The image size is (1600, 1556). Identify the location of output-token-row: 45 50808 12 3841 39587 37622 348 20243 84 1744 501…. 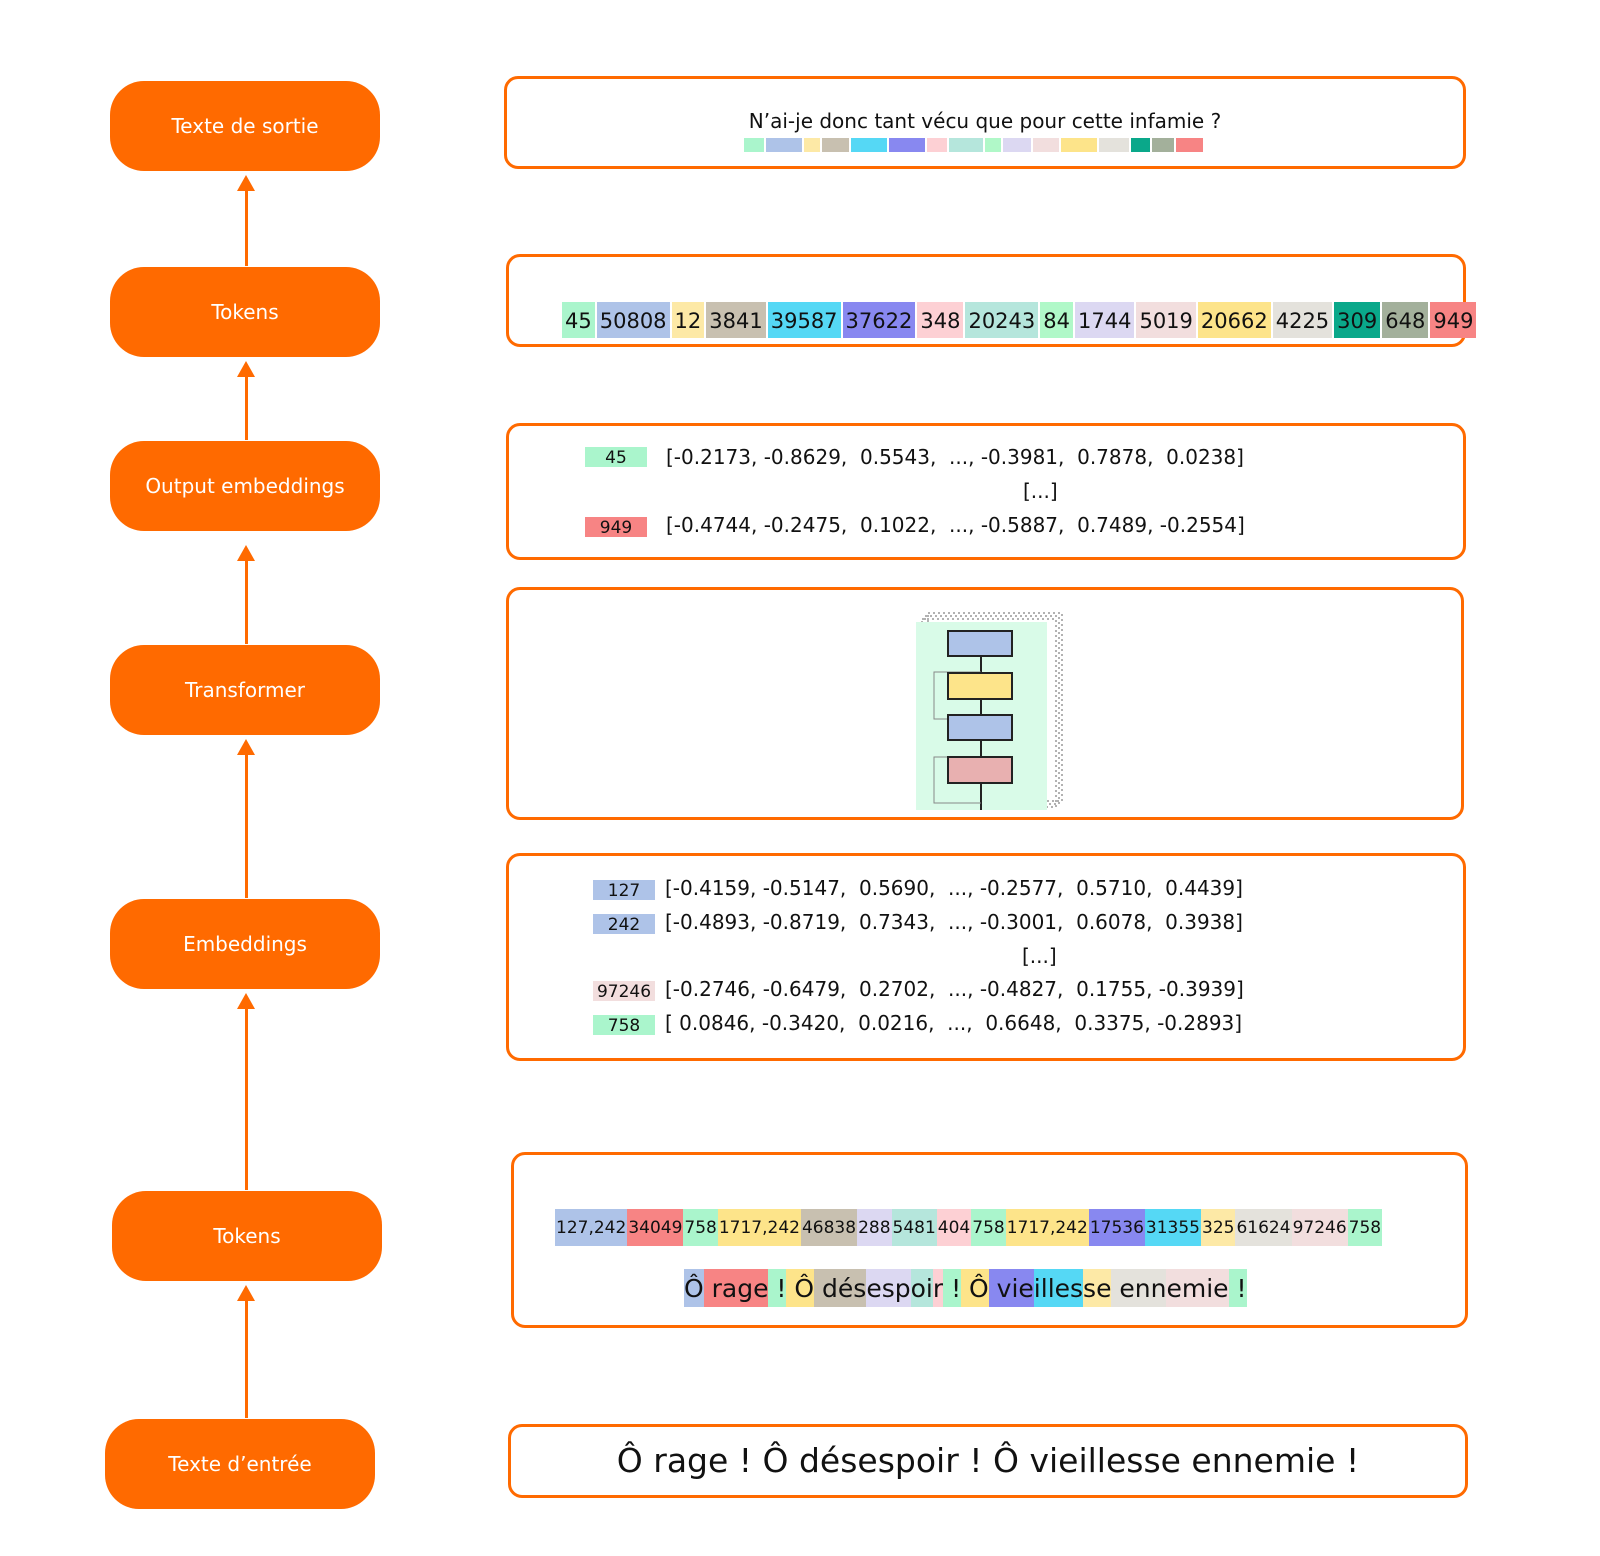
(1020, 320).